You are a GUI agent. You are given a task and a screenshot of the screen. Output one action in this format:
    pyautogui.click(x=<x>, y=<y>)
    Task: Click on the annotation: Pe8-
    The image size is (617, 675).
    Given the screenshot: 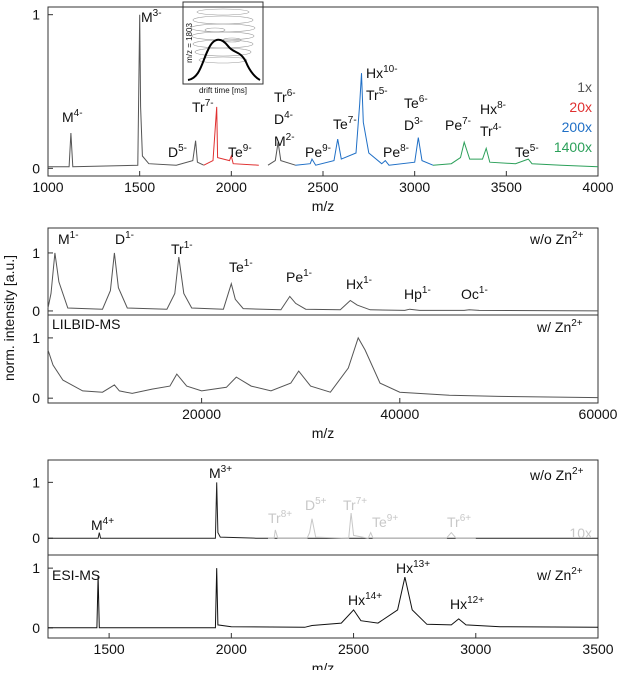 What is the action you would take?
    pyautogui.click(x=396, y=151)
    